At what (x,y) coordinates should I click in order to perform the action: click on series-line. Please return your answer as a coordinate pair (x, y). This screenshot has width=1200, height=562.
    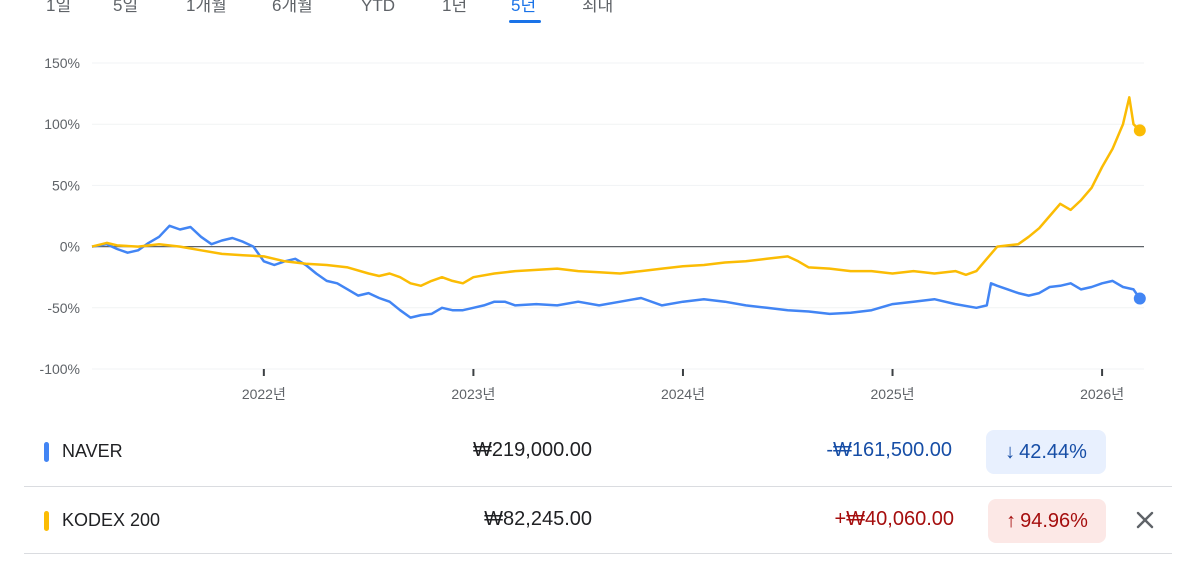
    Looking at the image, I should click on (616, 271).